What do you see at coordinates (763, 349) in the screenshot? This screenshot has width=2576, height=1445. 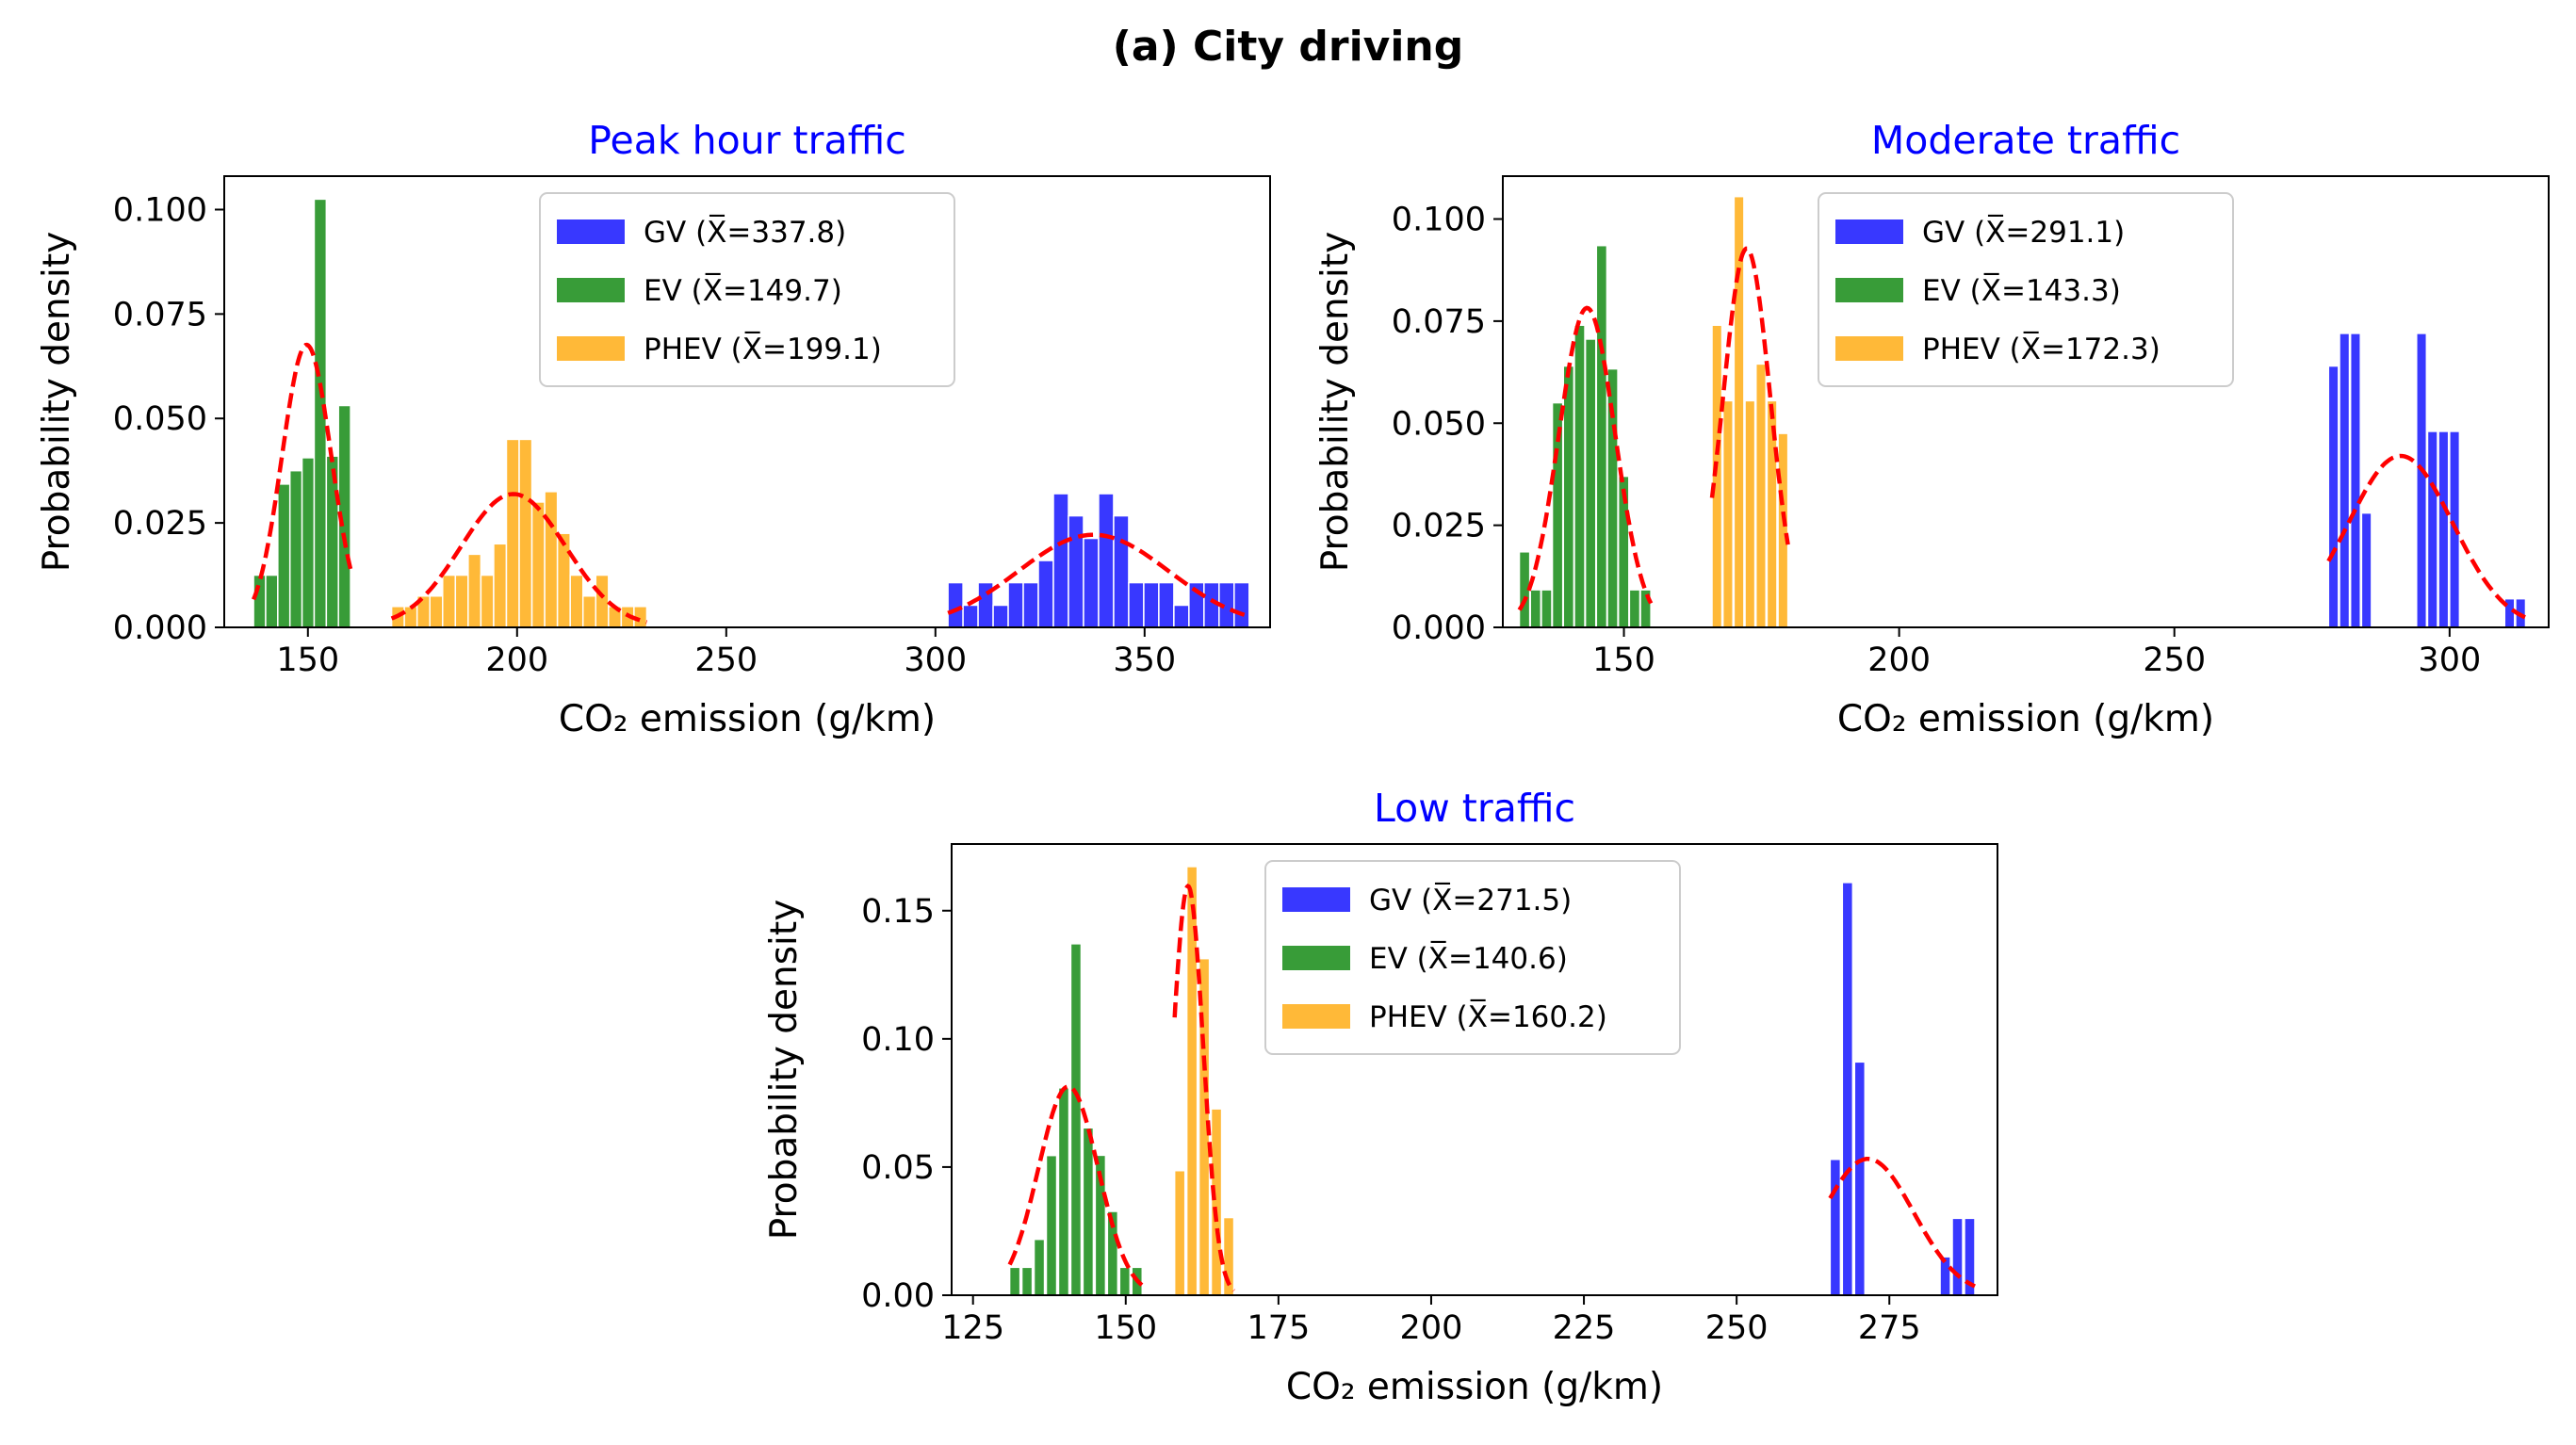 I see `legend-label-phev: PHEV (X̅=199.1)` at bounding box center [763, 349].